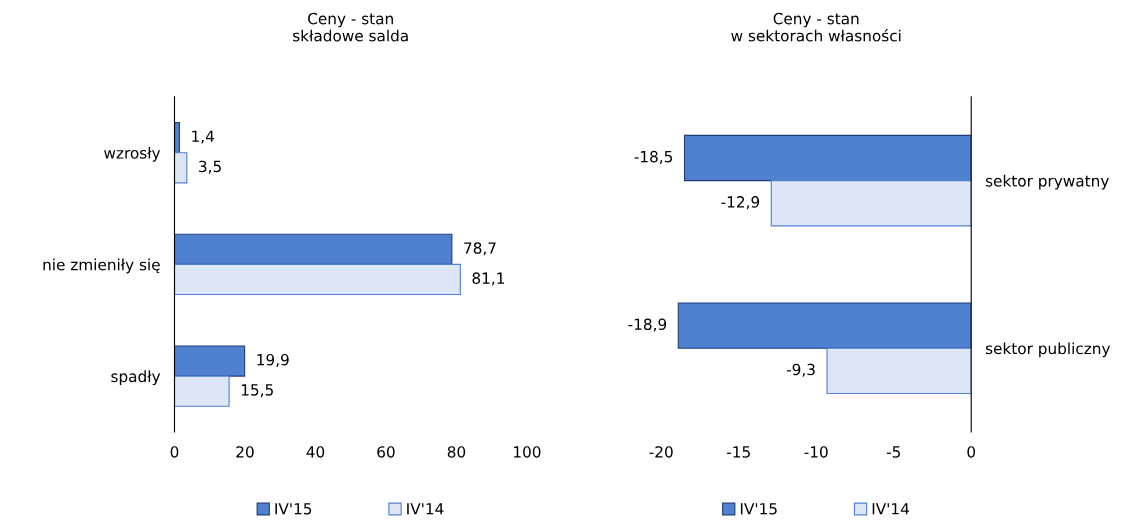  Describe the element at coordinates (245, 452) in the screenshot. I see `x-tick-label: 20` at that location.